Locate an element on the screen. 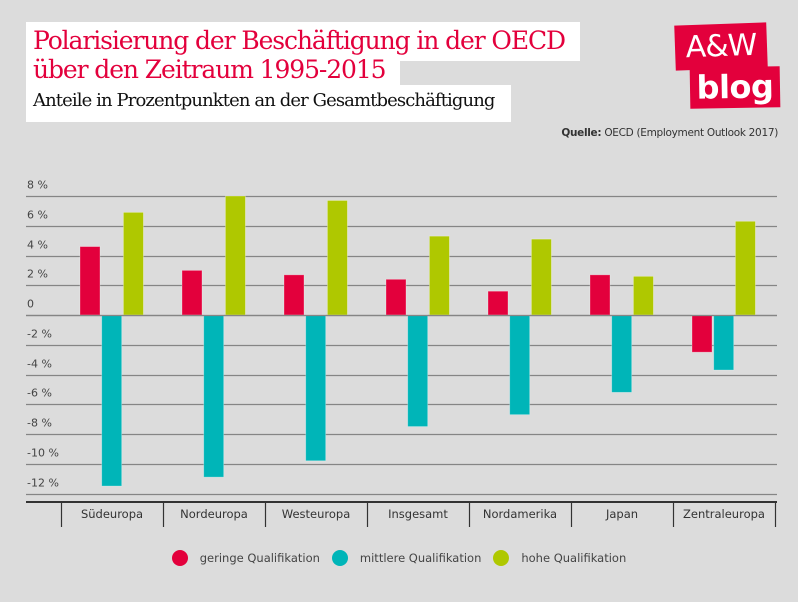 The width and height of the screenshot is (798, 602). x-tick-label: Japan is located at coordinates (621, 514).